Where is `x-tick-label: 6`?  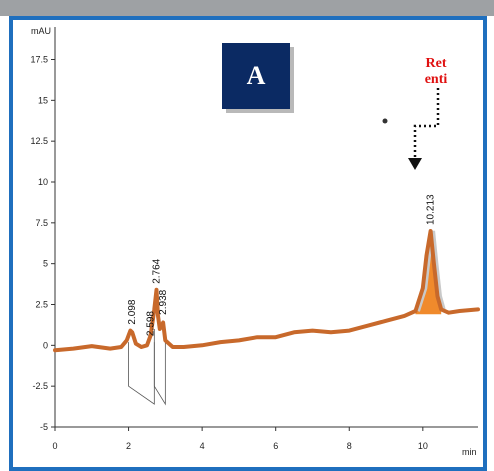
x-tick-label: 6 is located at coordinates (275, 446).